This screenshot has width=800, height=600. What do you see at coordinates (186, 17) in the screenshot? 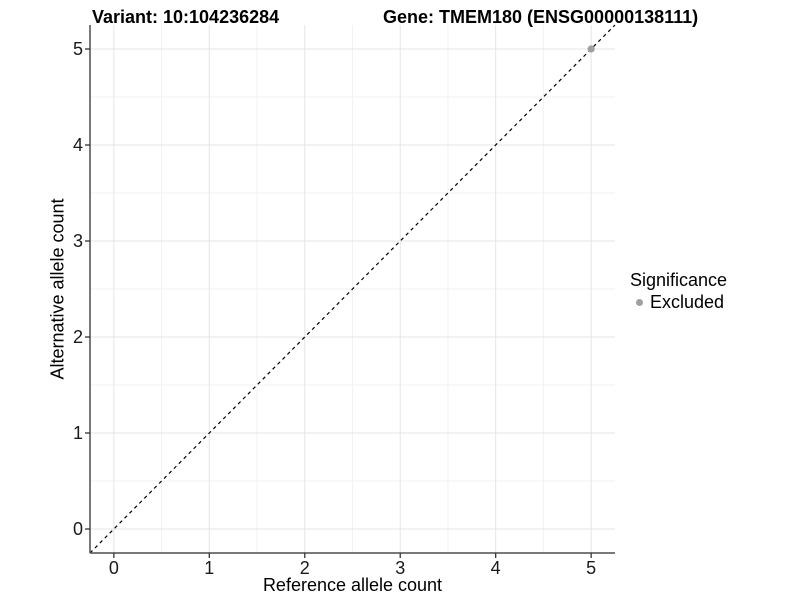
I see `plot-title-variant: Variant: 10:104236284` at bounding box center [186, 17].